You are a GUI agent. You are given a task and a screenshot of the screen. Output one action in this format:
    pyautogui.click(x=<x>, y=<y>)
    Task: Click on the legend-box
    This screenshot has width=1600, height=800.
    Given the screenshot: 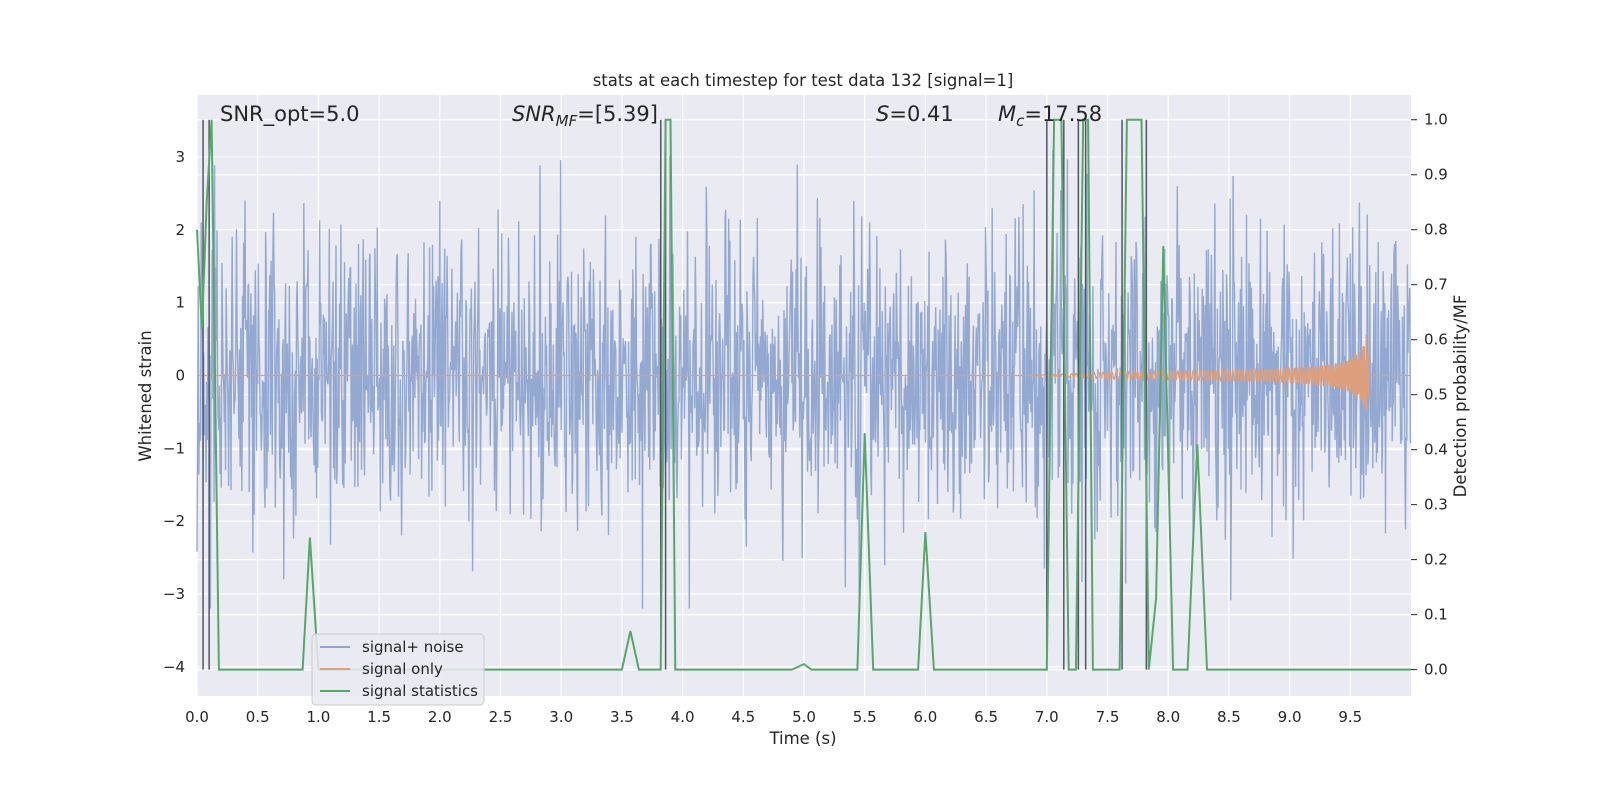 What is the action you would take?
    pyautogui.click(x=398, y=669)
    